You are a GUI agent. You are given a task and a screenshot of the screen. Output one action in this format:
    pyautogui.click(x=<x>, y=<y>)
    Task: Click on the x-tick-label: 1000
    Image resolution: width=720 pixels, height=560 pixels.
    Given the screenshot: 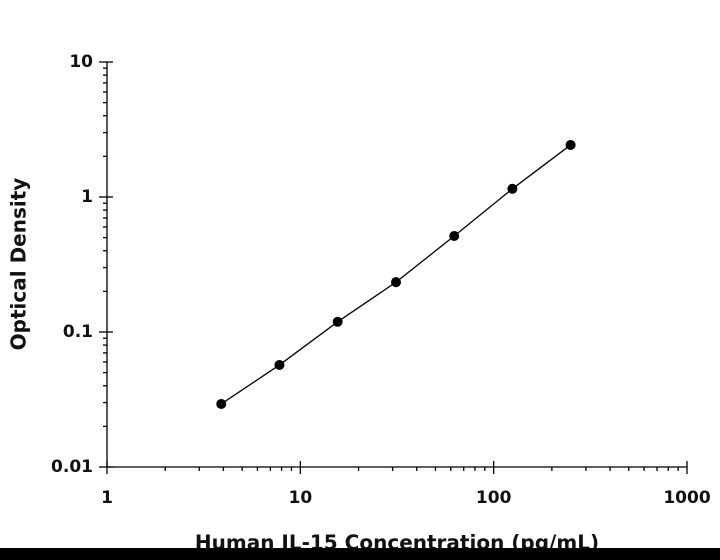 What is the action you would take?
    pyautogui.click(x=686, y=498)
    